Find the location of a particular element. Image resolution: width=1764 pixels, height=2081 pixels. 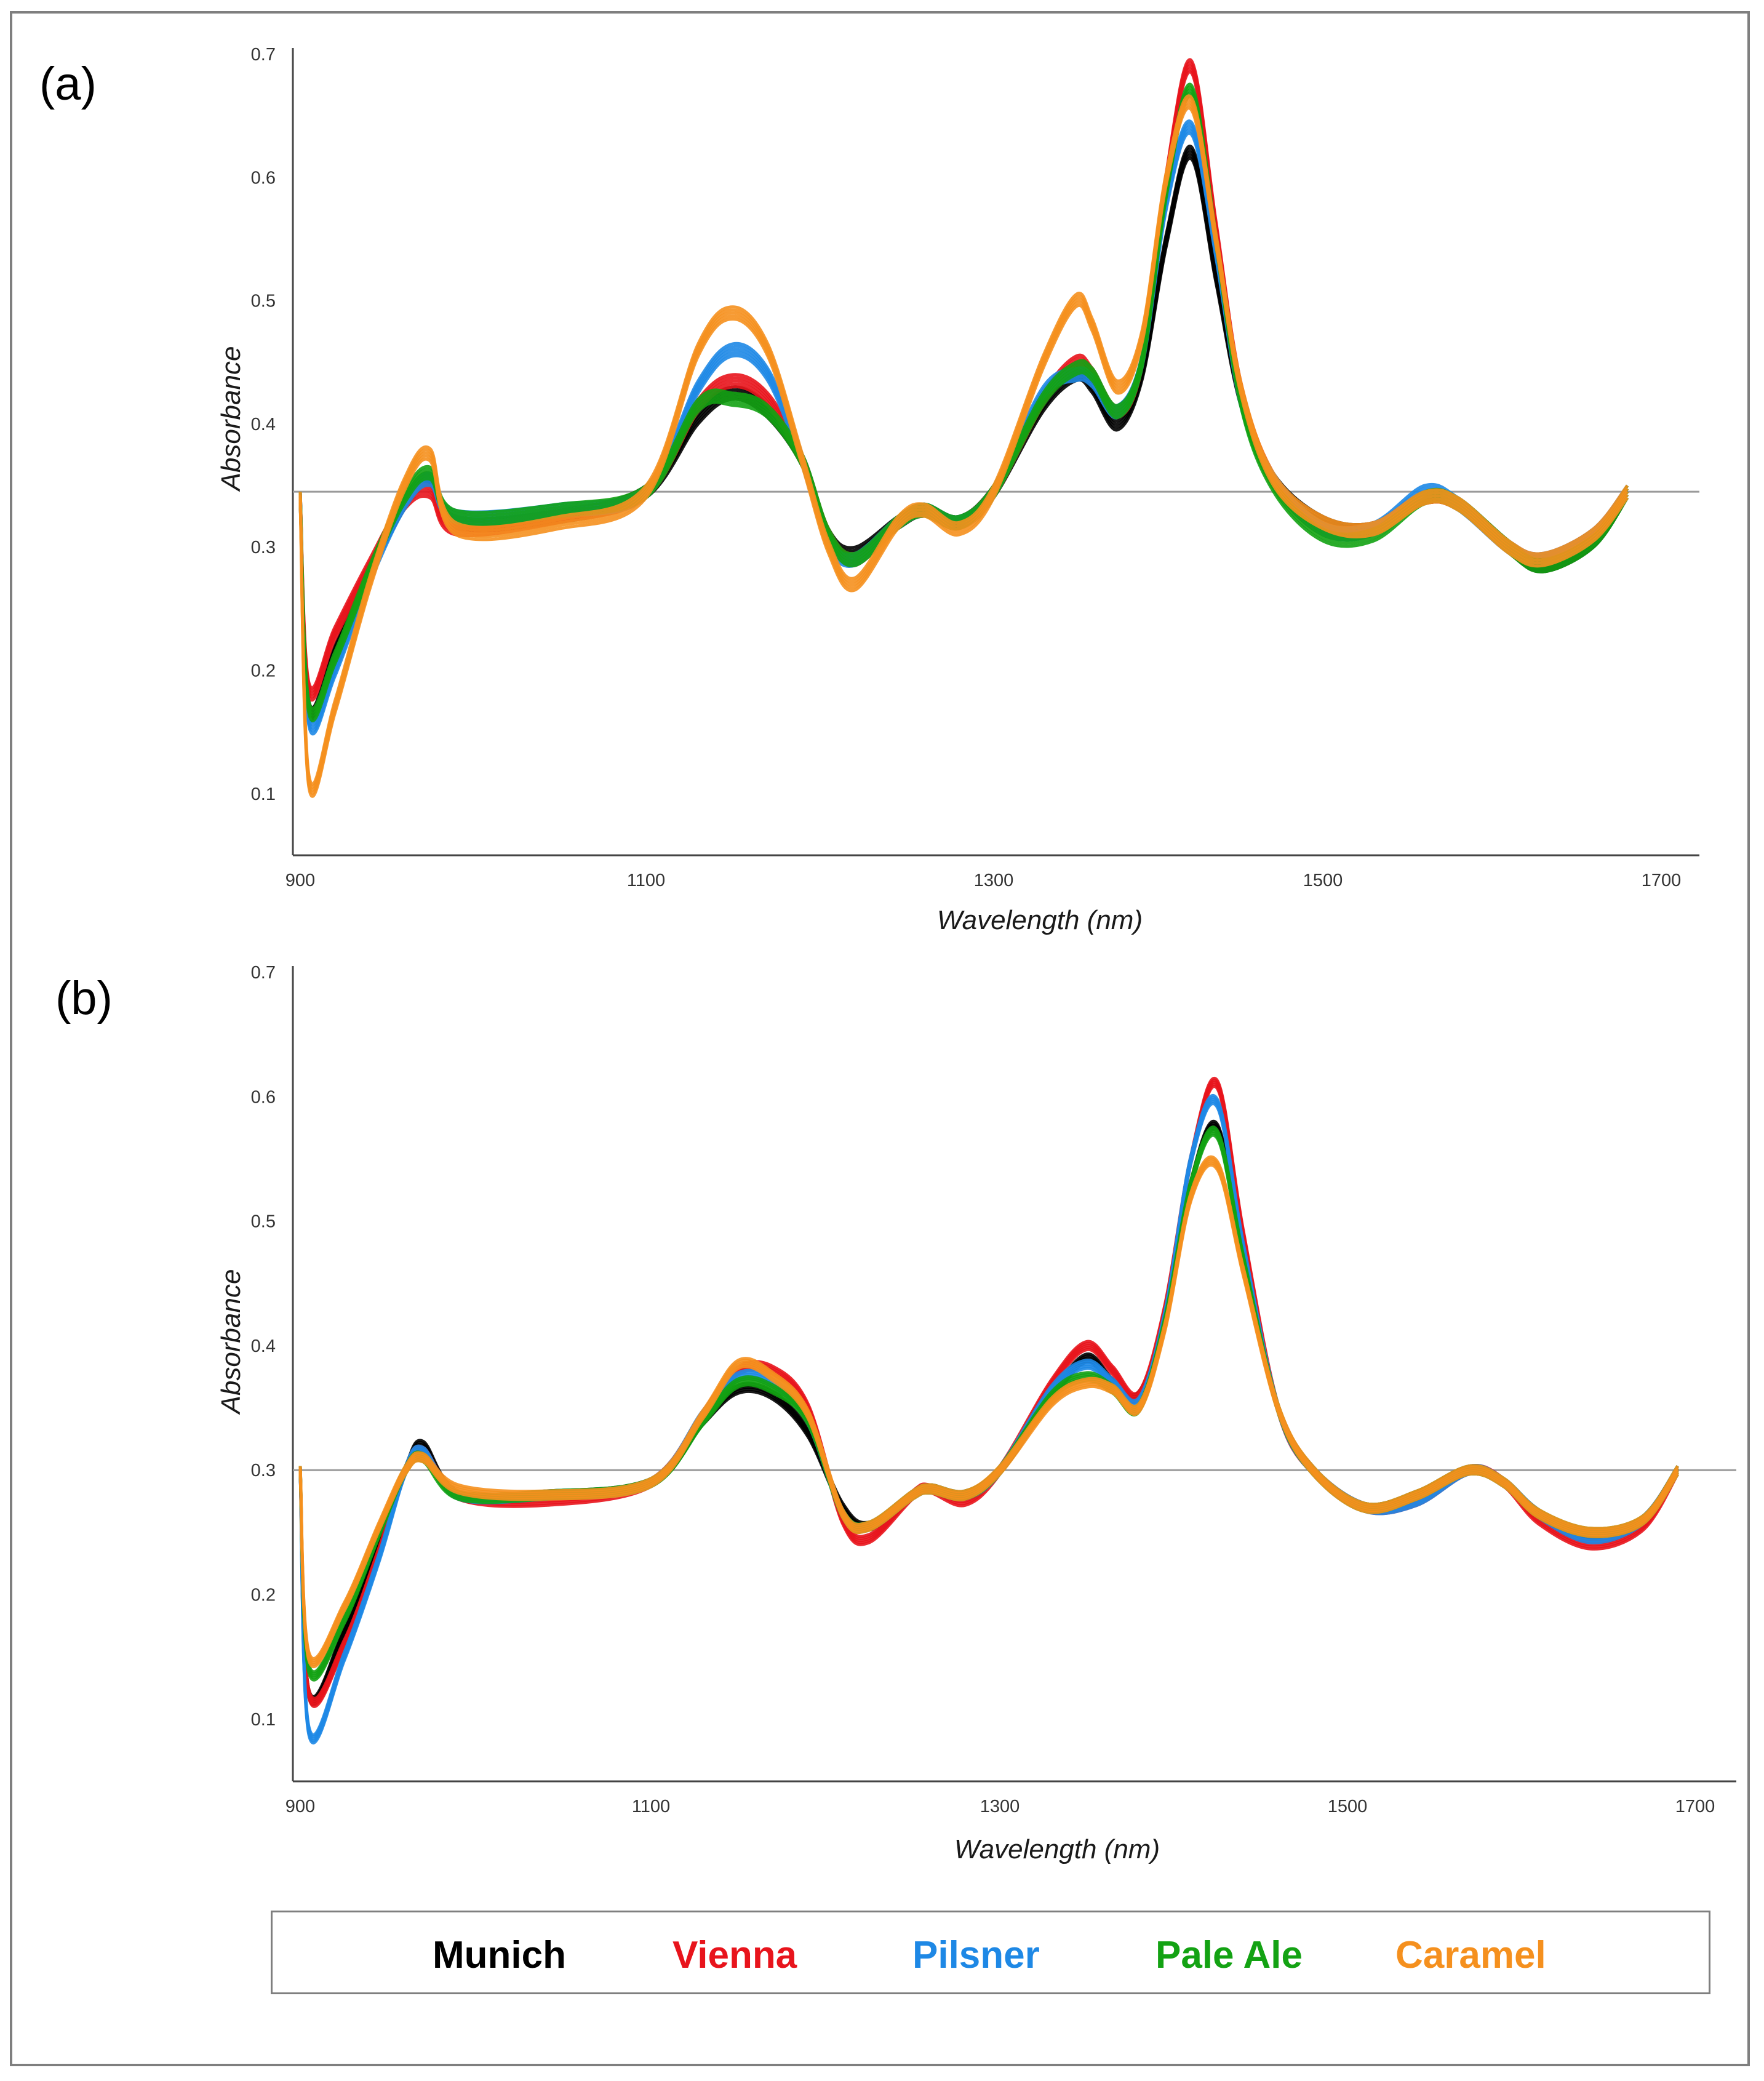

legend-entry-pilsner: Pilsner is located at coordinates (976, 1955).